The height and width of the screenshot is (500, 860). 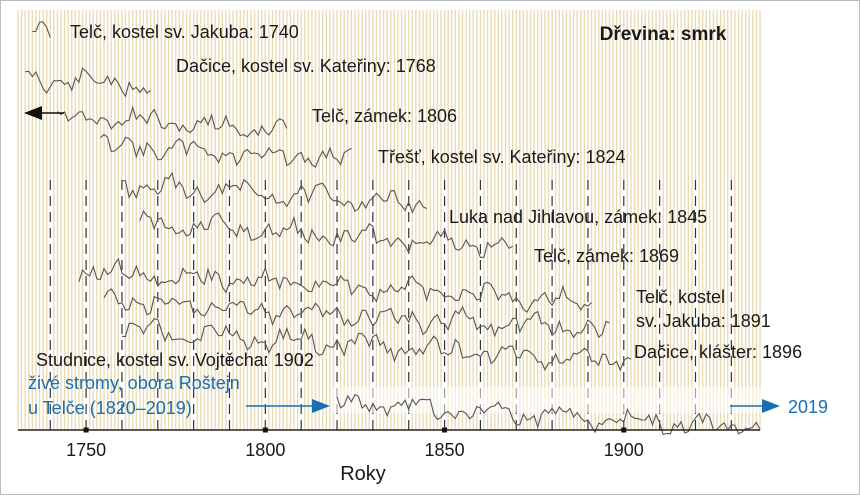 What do you see at coordinates (502, 157) in the screenshot?
I see `label-s3: Třešť, kostel sv. Kateřiny: 1824` at bounding box center [502, 157].